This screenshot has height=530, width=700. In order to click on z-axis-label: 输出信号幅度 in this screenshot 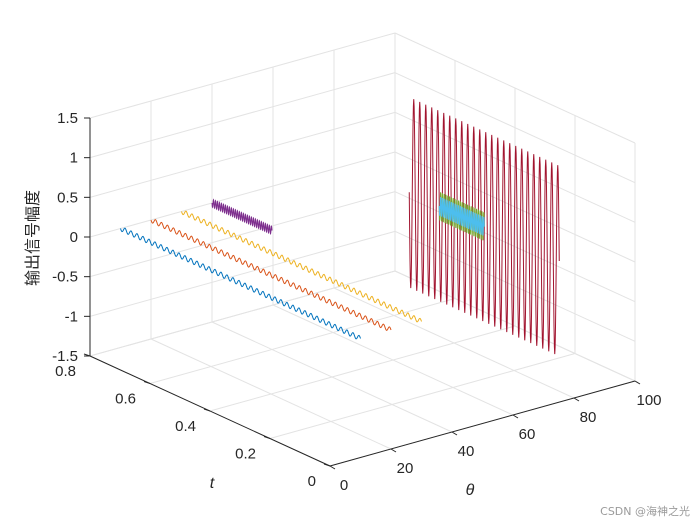, I will do `click(32, 238)`.